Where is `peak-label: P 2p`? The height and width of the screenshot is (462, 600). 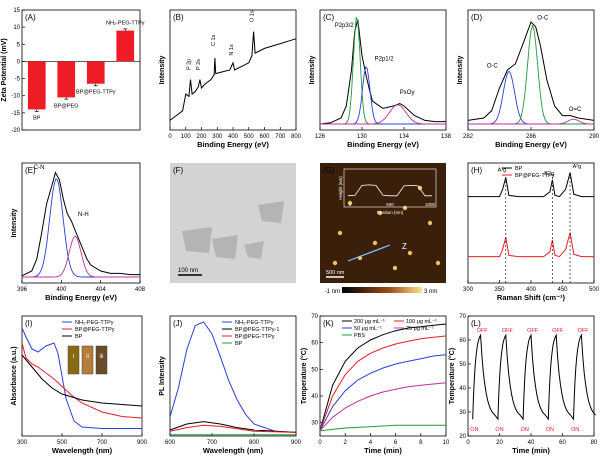
peak-label: P 2p is located at coordinates (189, 64).